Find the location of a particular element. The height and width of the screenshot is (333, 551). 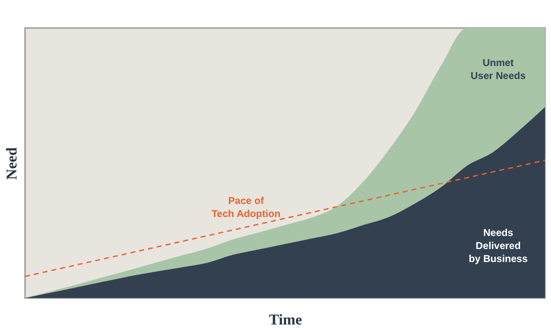

series-label: Unmet User Needs is located at coordinates (498, 70).